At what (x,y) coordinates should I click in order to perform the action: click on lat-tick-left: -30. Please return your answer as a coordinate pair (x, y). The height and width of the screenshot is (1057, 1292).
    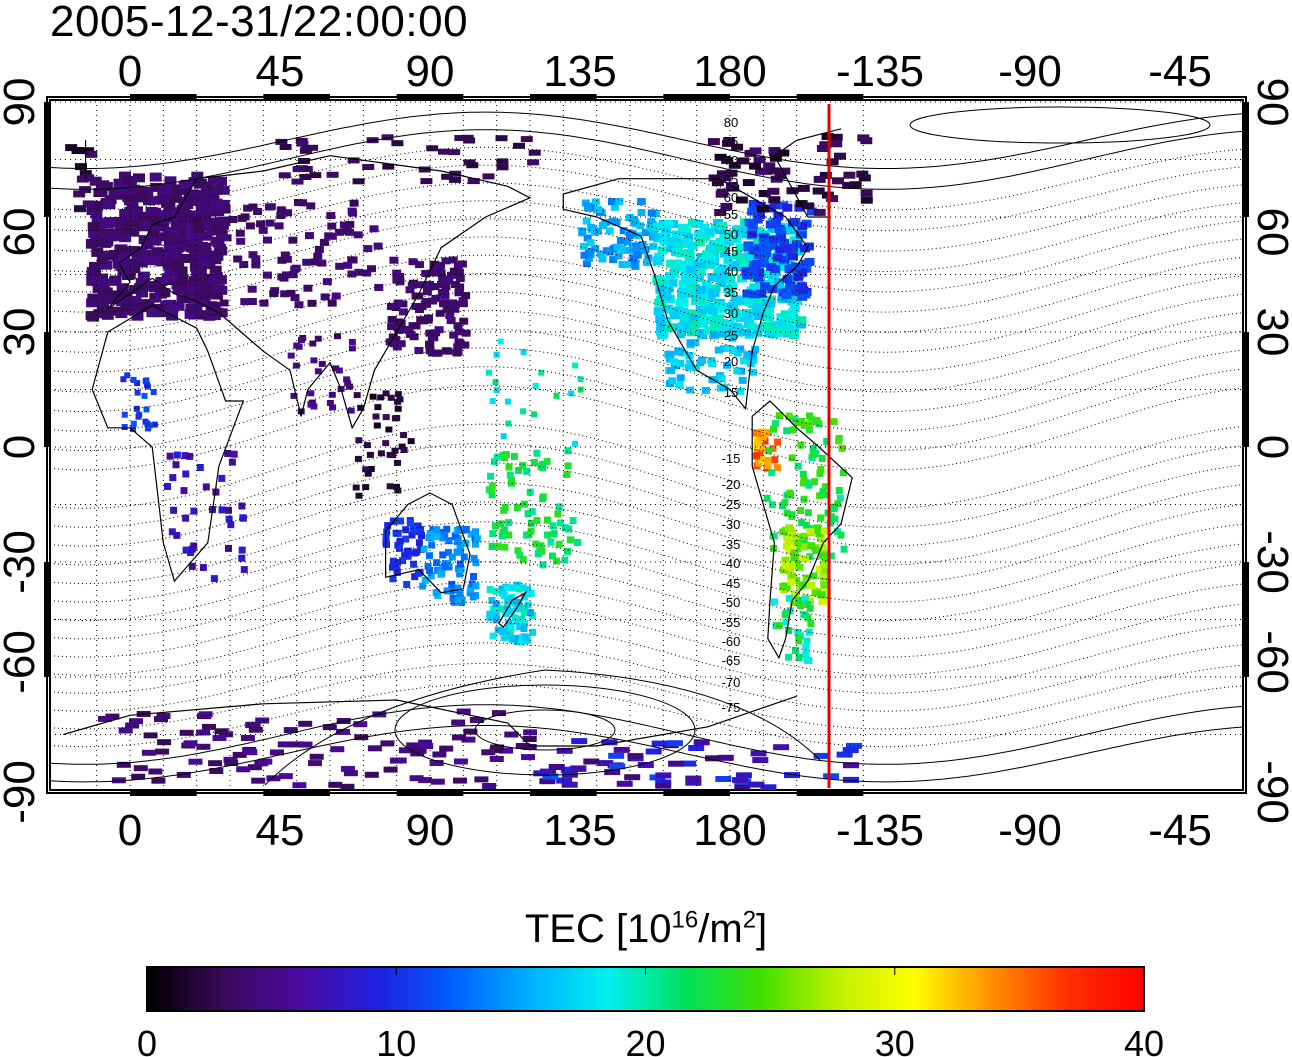
    Looking at the image, I should click on (22, 562).